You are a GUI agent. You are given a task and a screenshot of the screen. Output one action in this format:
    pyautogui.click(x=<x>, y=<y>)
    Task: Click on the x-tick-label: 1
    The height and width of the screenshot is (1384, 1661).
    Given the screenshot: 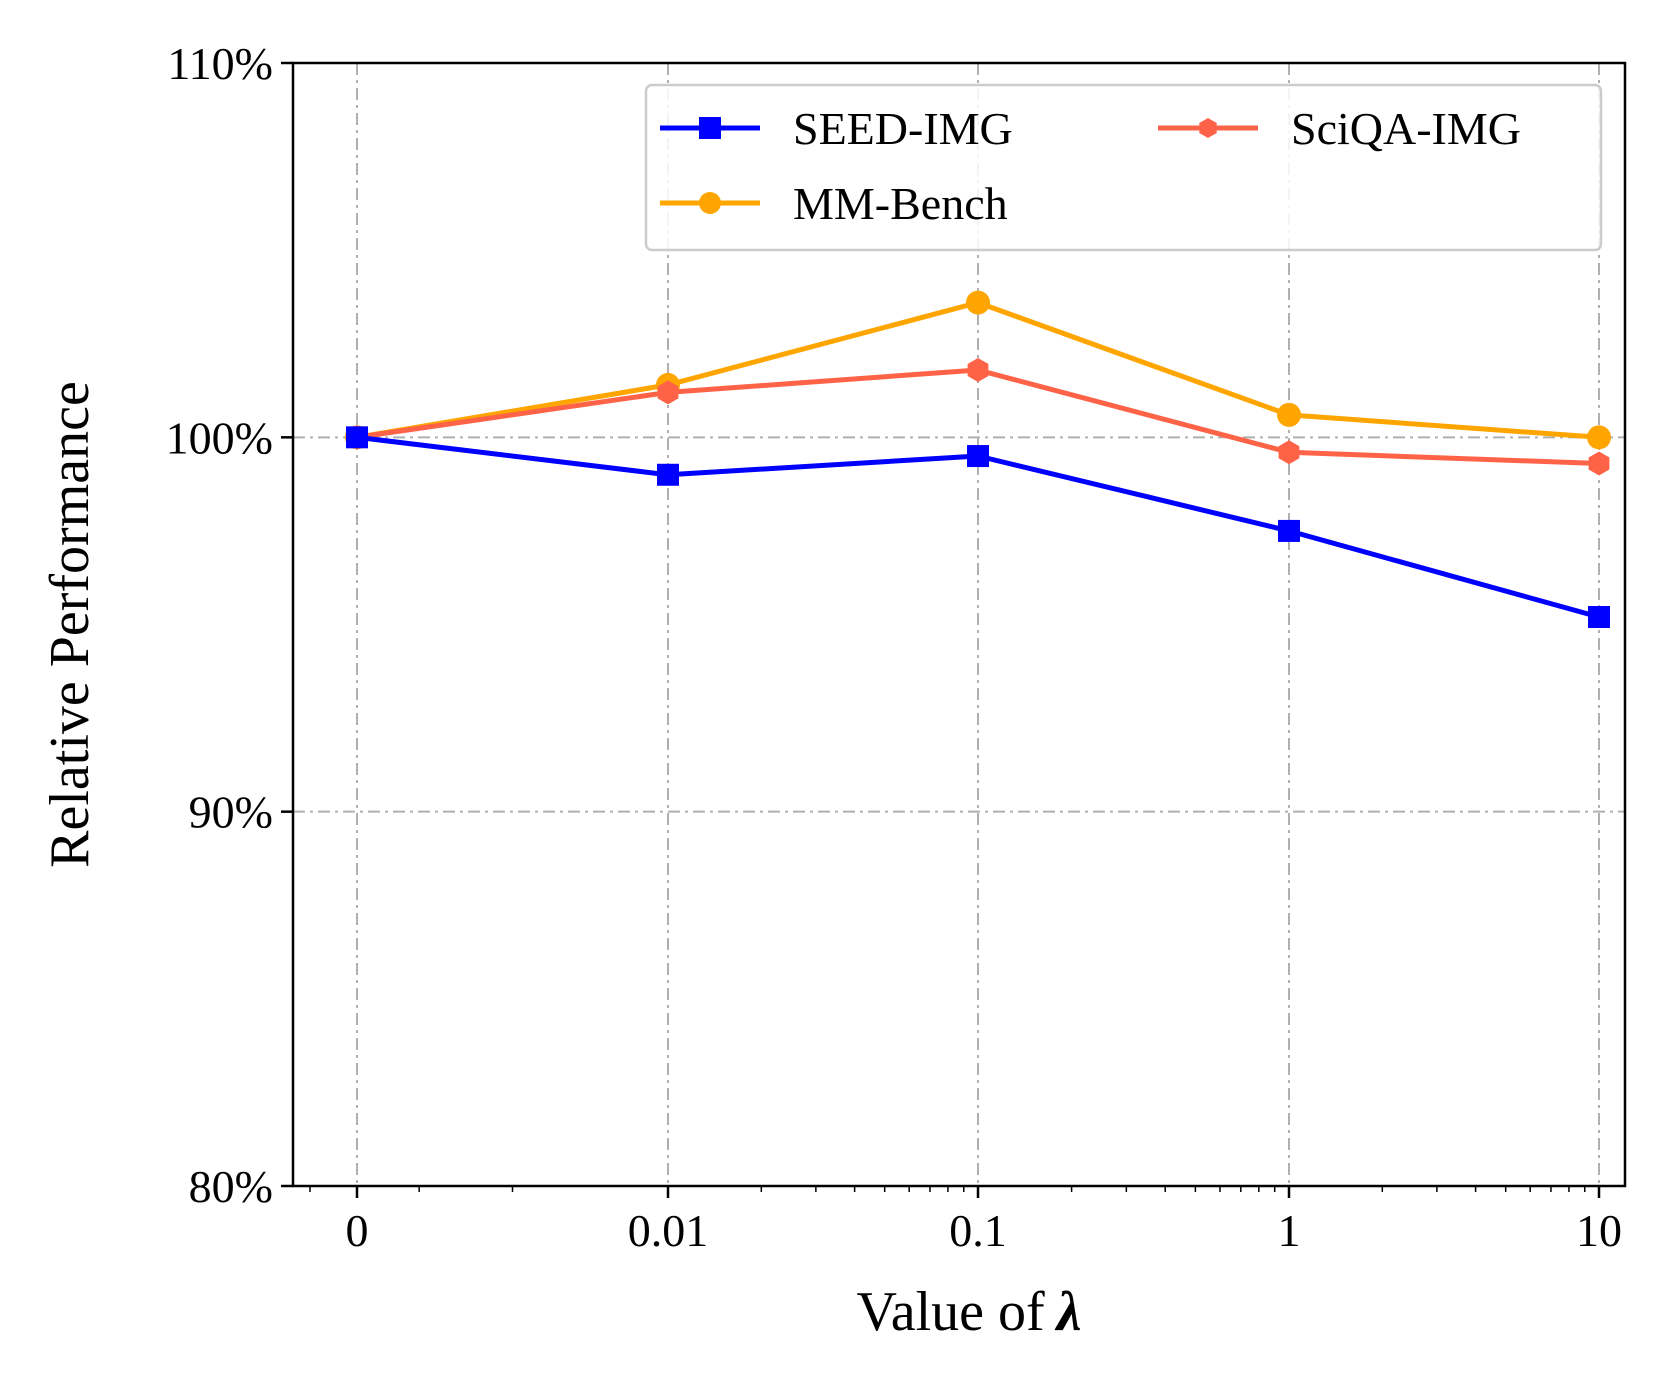 What is the action you would take?
    pyautogui.click(x=1289, y=1230)
    